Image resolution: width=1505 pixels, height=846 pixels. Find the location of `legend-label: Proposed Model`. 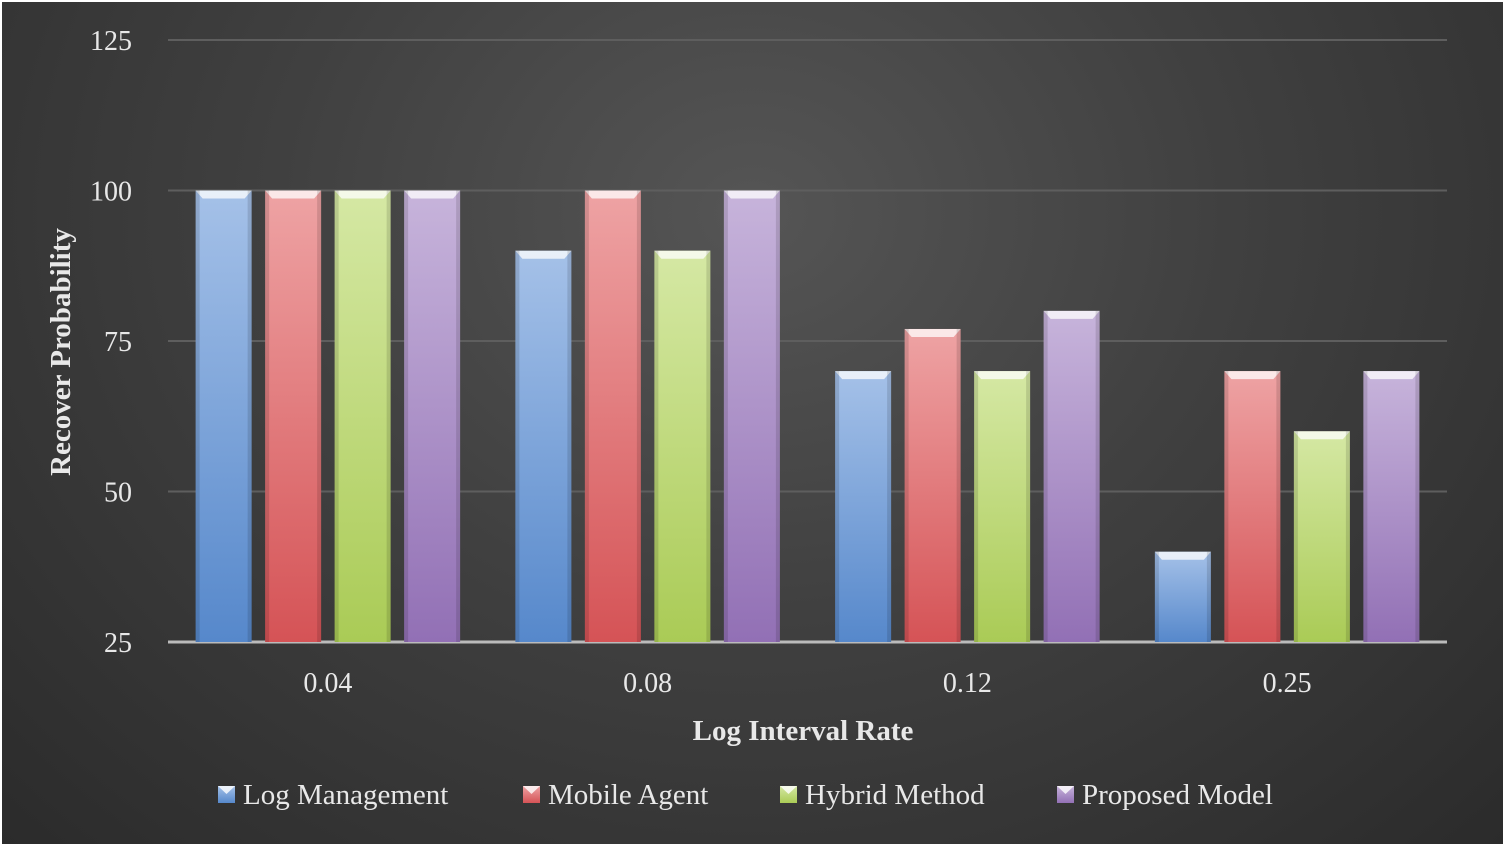

legend-label: Proposed Model is located at coordinates (1177, 795).